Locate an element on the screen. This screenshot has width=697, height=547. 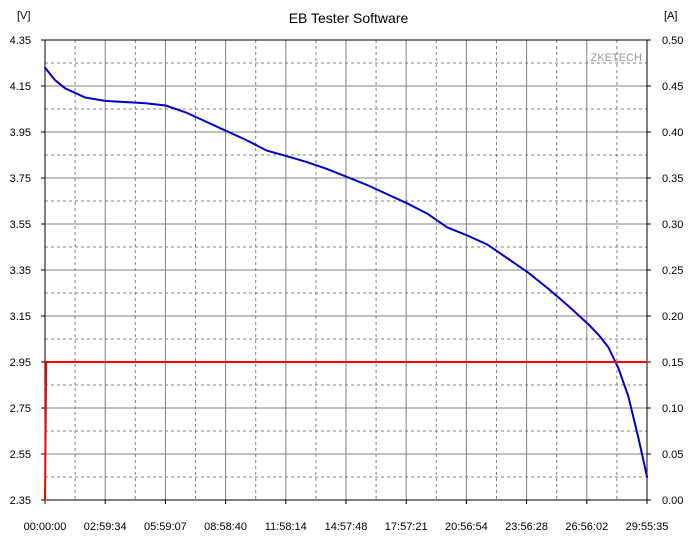
left-axis-tick-label: 3.55 is located at coordinates (20, 225).